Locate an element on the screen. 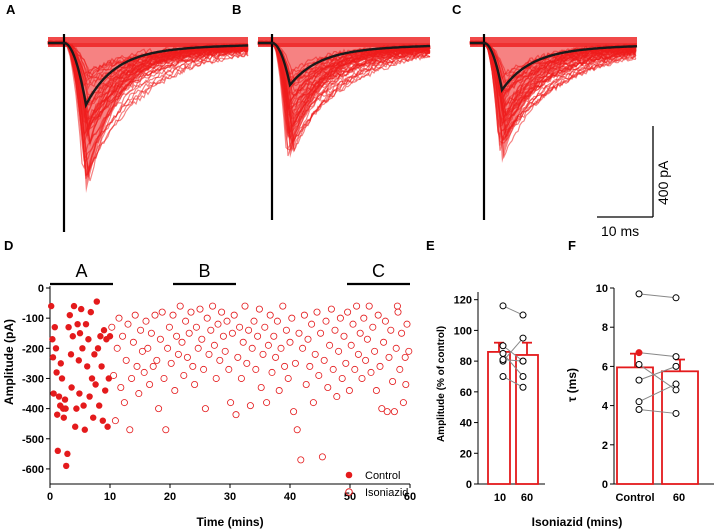 The width and height of the screenshot is (714, 530). panel-d-ylabel: Amplitude (pA) is located at coordinates (9, 362).